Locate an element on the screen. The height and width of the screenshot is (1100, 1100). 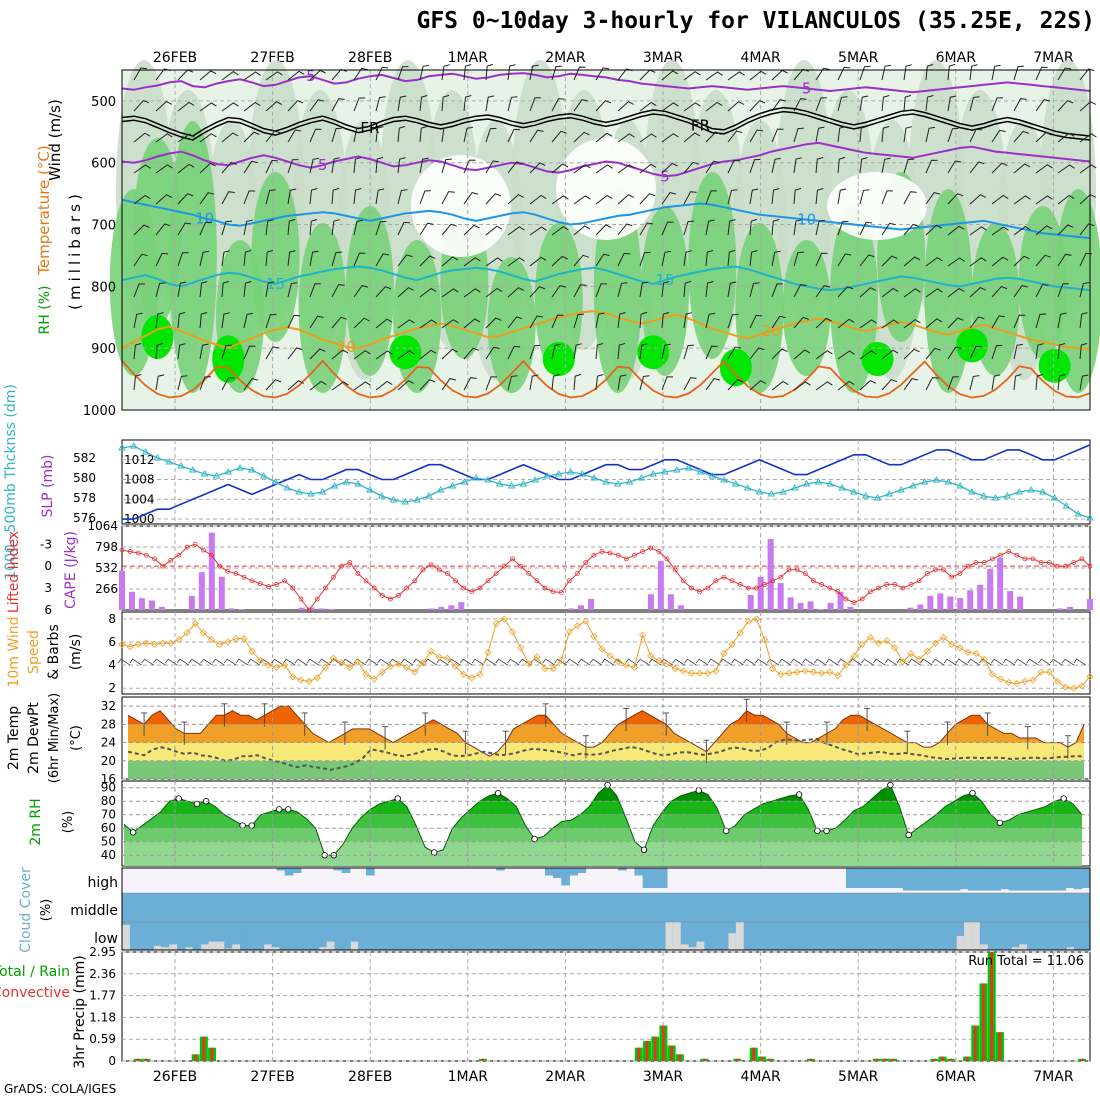
temperature-contour-label: 15 is located at coordinates (664, 280).